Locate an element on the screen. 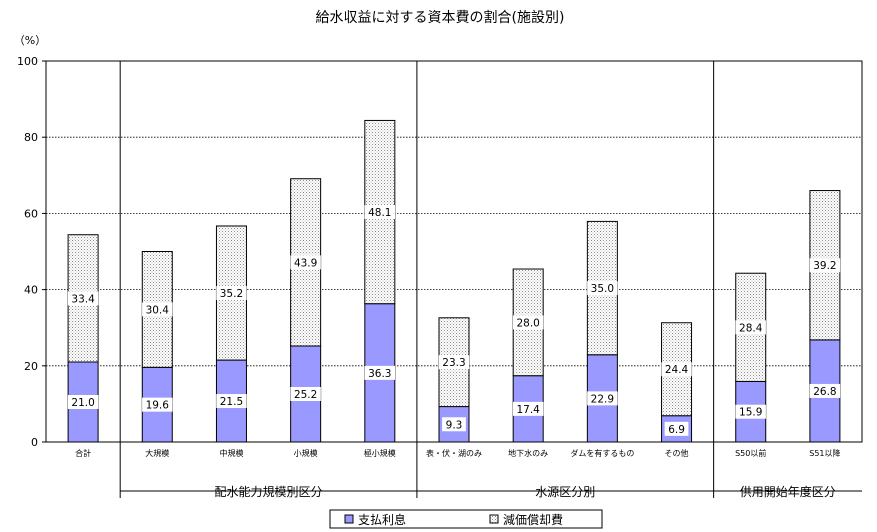 This screenshot has height=532, width=877. legend-box is located at coordinates (466, 519).